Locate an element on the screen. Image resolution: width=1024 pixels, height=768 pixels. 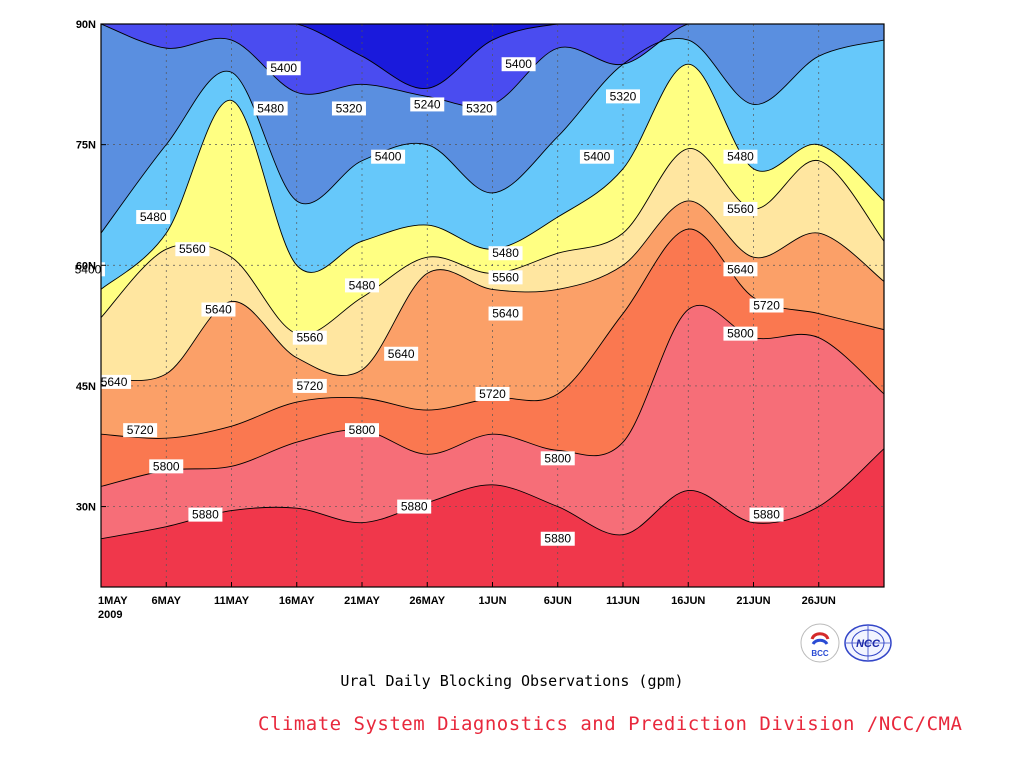
x-tick-label: 1MAY is located at coordinates (113, 601).